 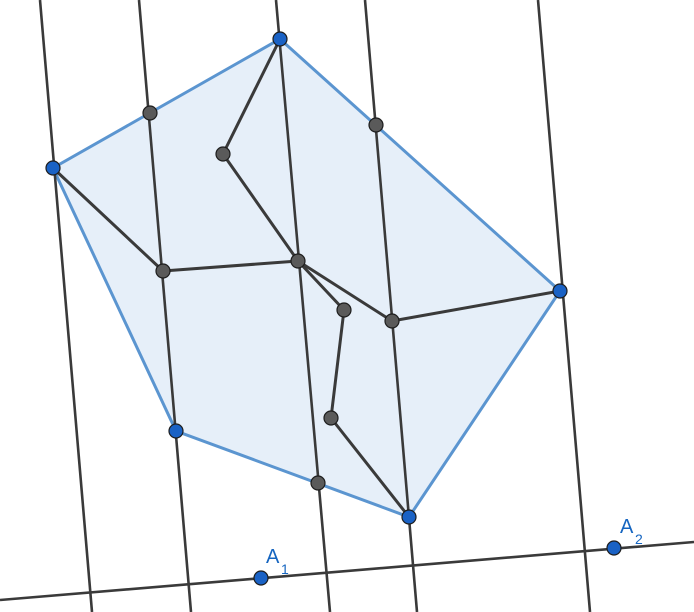 What do you see at coordinates (639, 539) in the screenshot?
I see `label-a2-sub: 2` at bounding box center [639, 539].